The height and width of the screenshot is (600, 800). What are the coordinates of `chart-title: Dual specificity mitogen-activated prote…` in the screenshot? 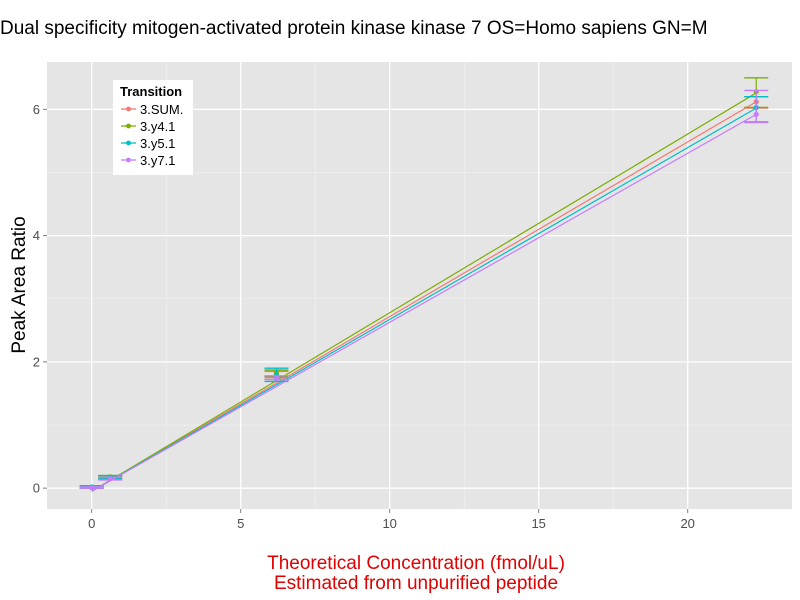 It's located at (354, 28).